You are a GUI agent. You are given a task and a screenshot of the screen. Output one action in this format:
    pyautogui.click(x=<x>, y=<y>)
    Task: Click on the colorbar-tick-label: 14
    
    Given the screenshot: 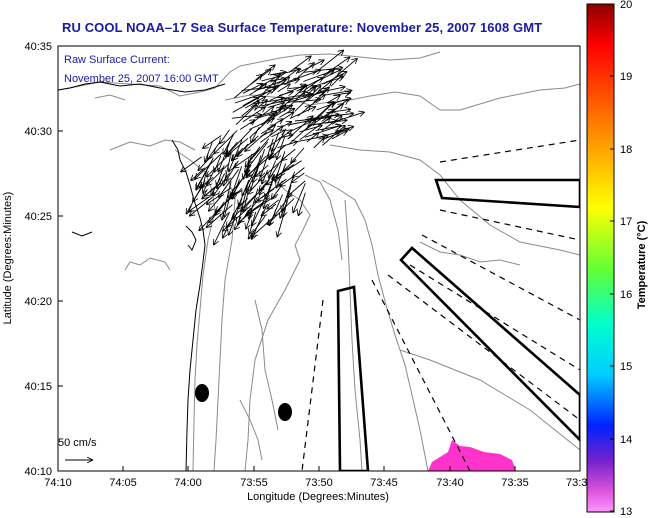 What is the action you would take?
    pyautogui.click(x=626, y=440)
    